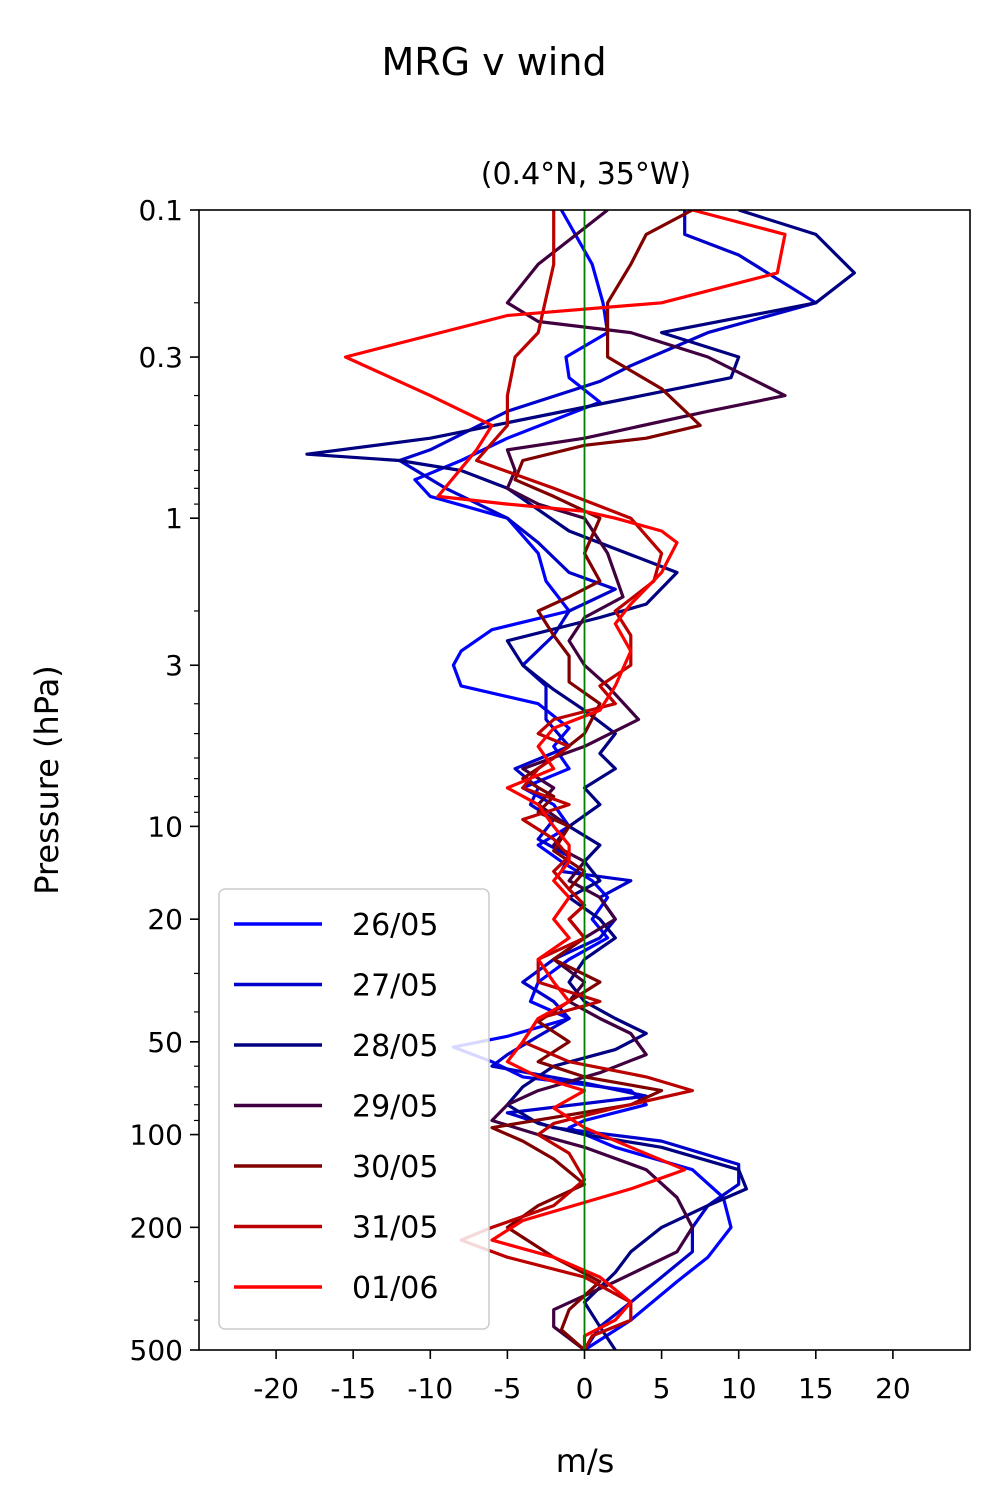 The width and height of the screenshot is (990, 1500). I want to click on legend-label: 26/05, so click(395, 925).